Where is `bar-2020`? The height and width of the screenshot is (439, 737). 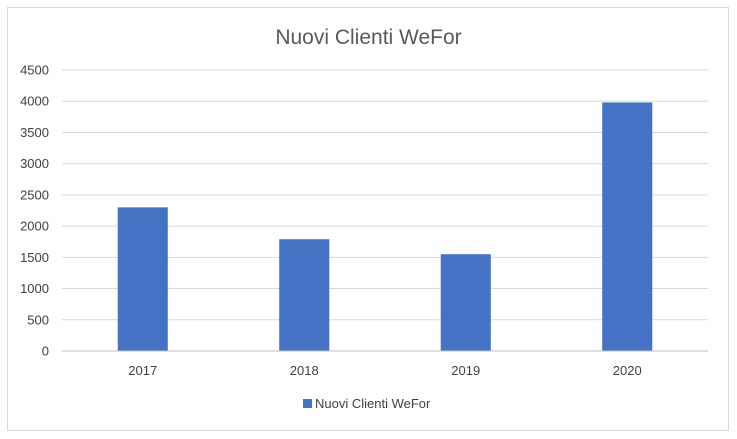 bar-2020 is located at coordinates (627, 227).